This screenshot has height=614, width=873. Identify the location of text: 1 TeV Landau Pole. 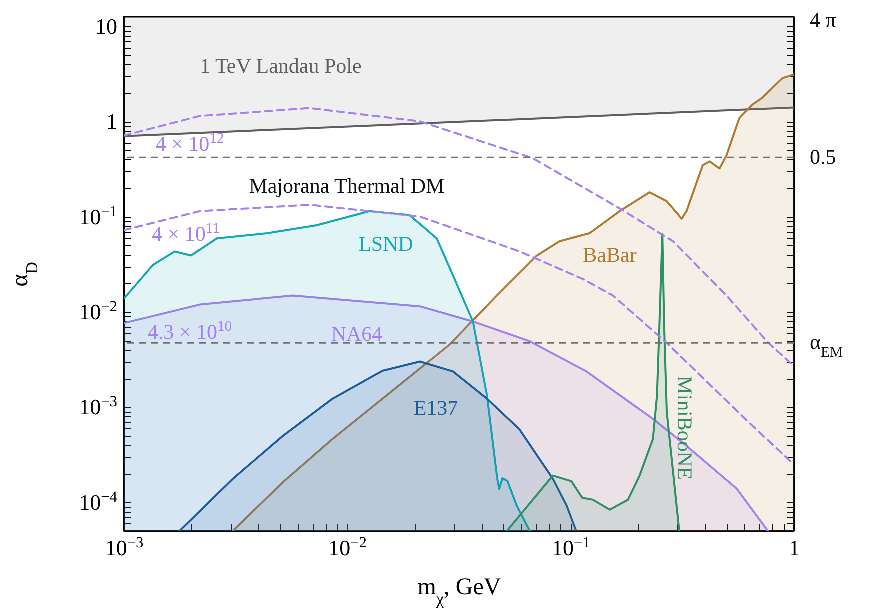
(281, 66).